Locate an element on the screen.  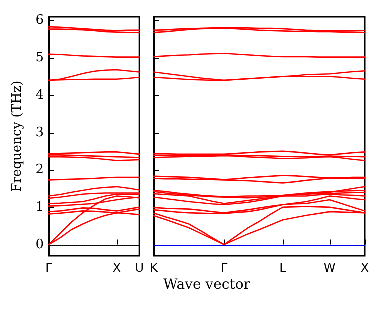
x-tick-label: K is located at coordinates (155, 268).